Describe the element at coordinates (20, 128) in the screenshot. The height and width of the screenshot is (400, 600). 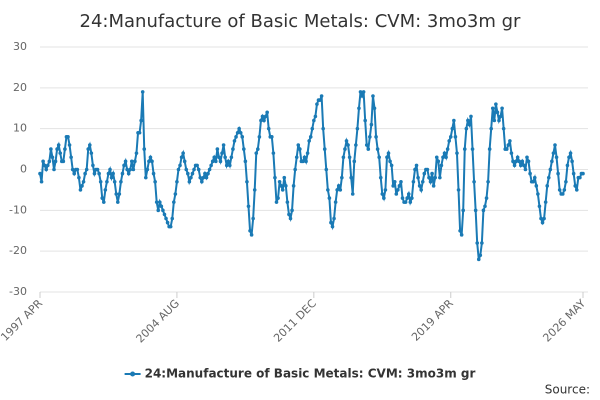
I see `y-tick-label: 10` at that location.